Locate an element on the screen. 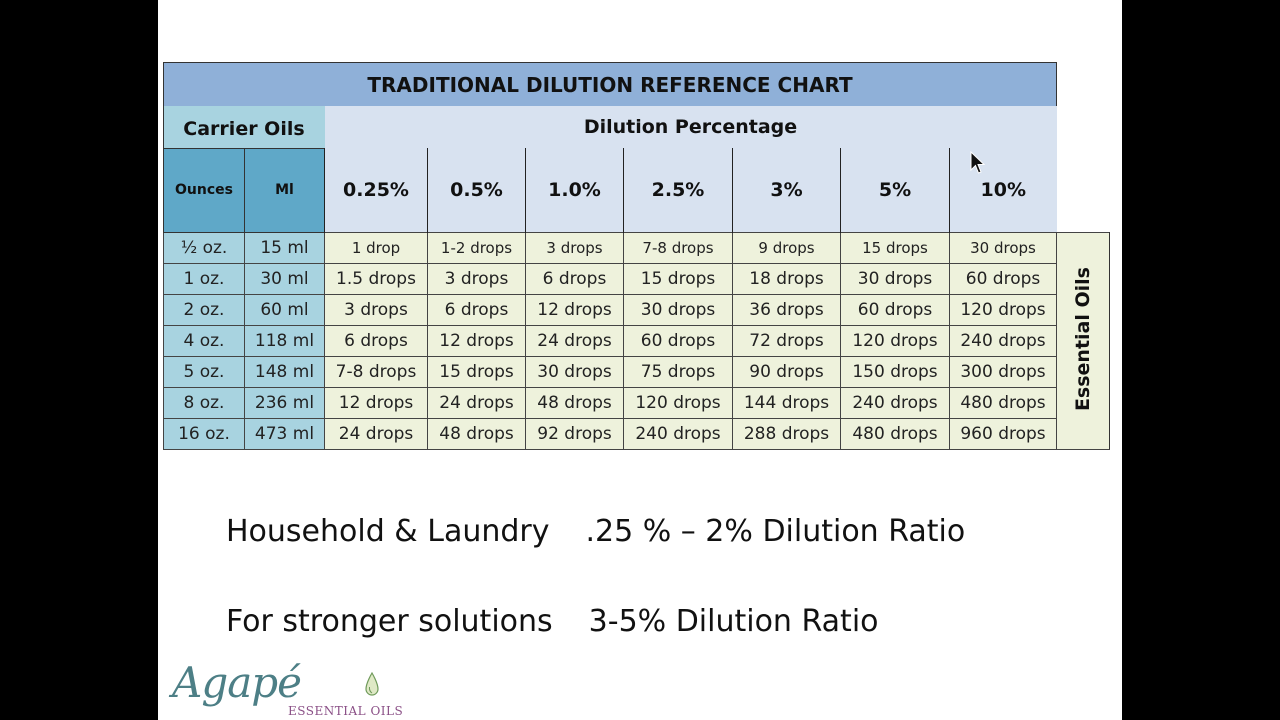 This screenshot has width=1280, height=720. dilution-percentage-header: Dilution Percentage is located at coordinates (690, 127).